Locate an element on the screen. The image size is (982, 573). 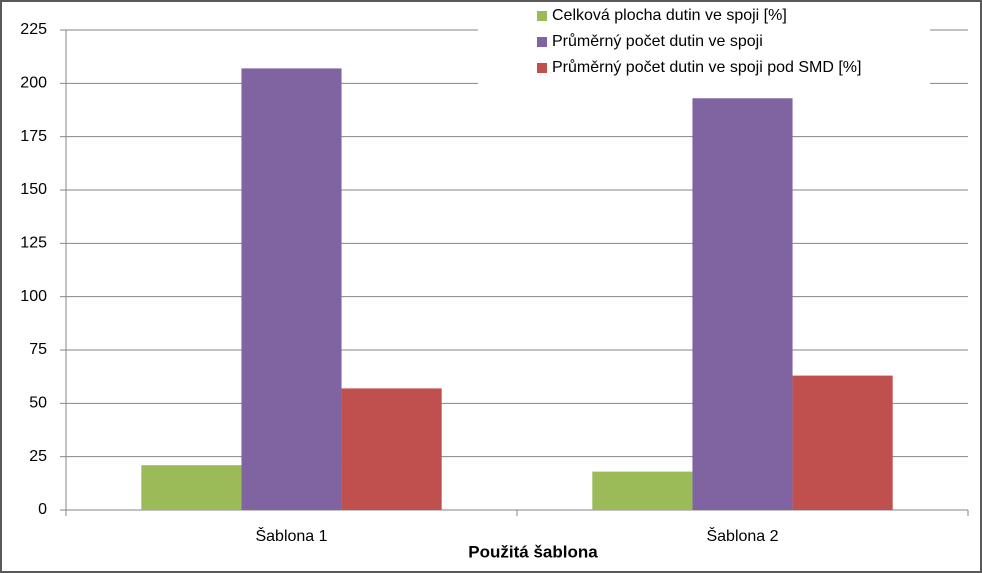
legend-label: Průměrný počet dutin ve spoji is located at coordinates (657, 41).